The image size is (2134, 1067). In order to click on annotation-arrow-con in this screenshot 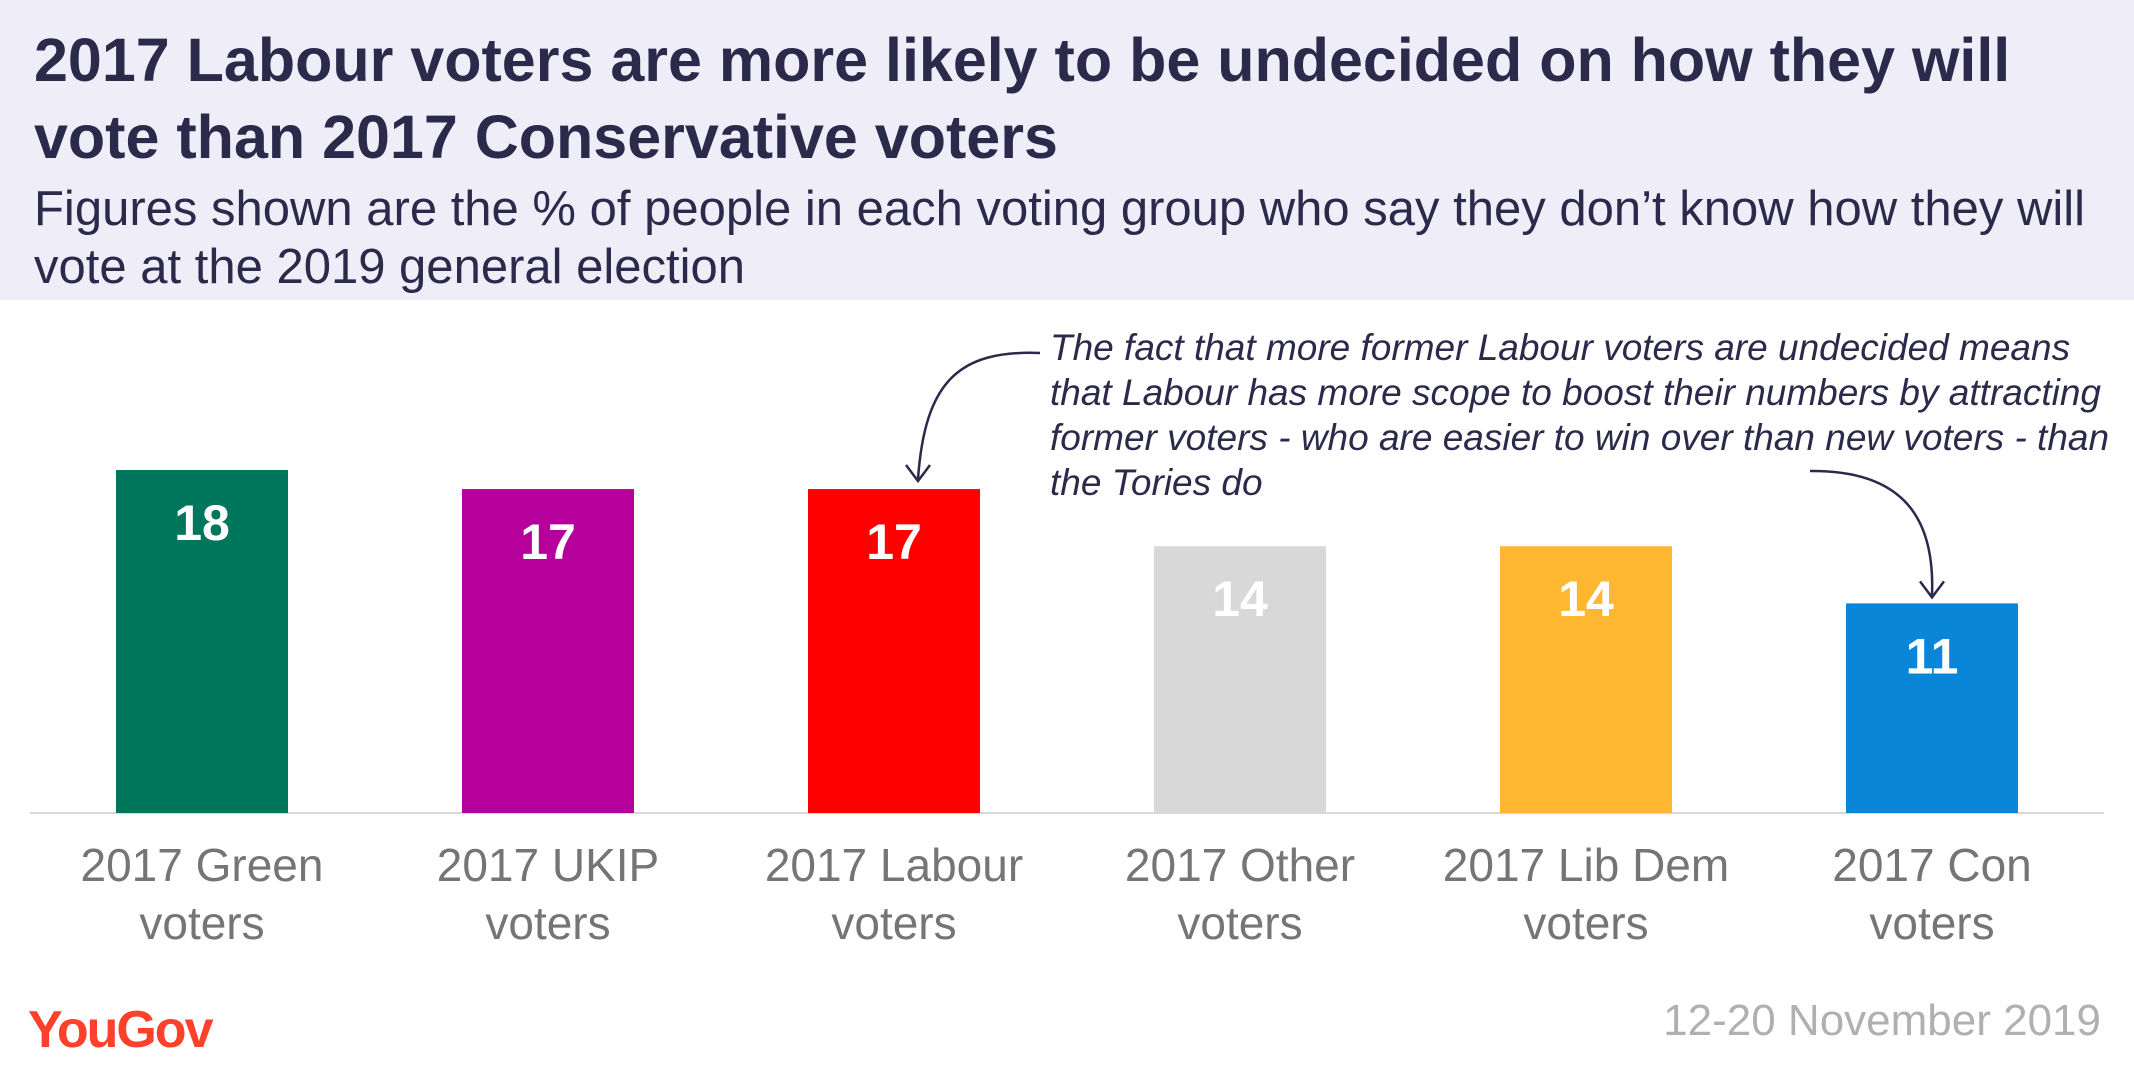, I will do `click(1871, 532)`.